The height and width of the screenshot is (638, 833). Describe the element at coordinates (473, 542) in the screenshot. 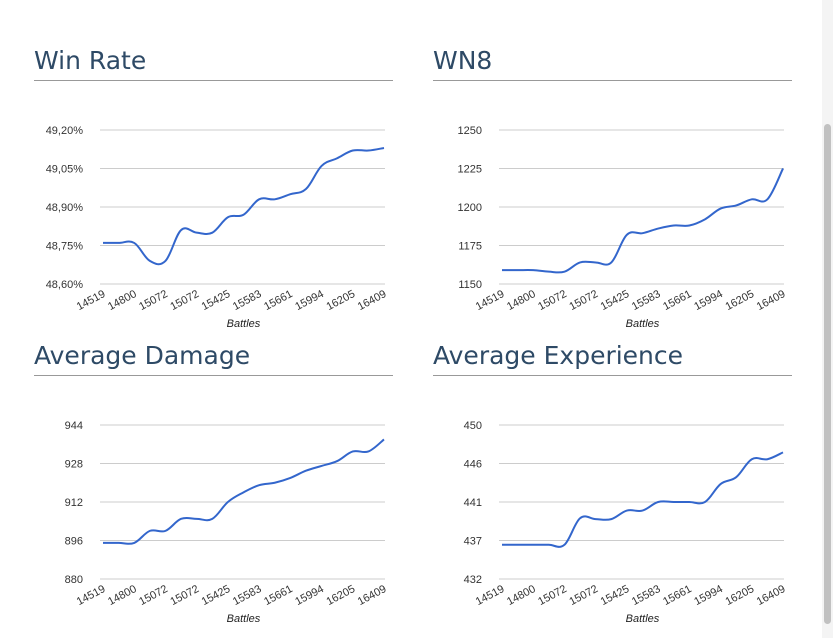

I see `y-tick-label: 437` at that location.